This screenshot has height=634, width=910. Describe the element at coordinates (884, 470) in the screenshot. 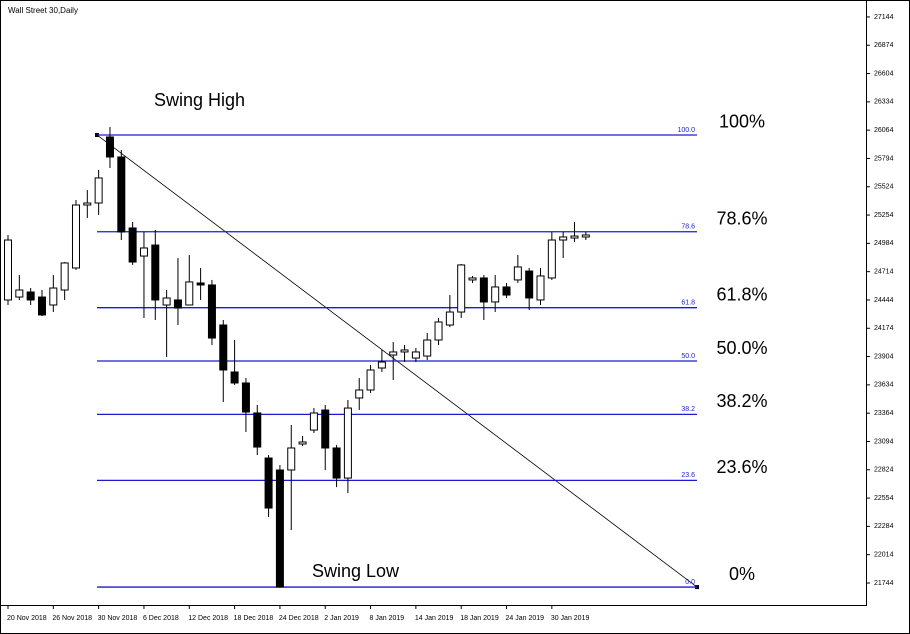

I see `y-tick-label: 22824` at that location.